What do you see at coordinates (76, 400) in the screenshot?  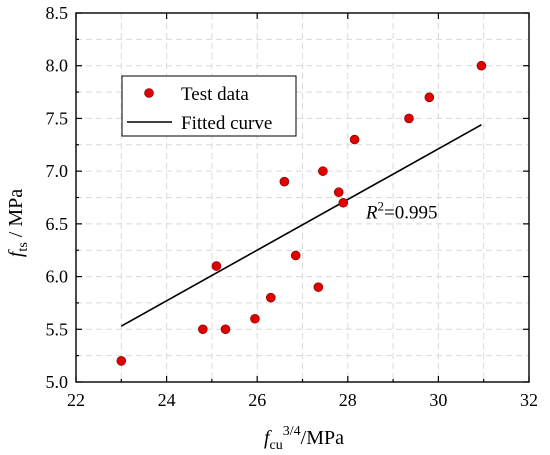 I see `x-tick-label: 22` at bounding box center [76, 400].